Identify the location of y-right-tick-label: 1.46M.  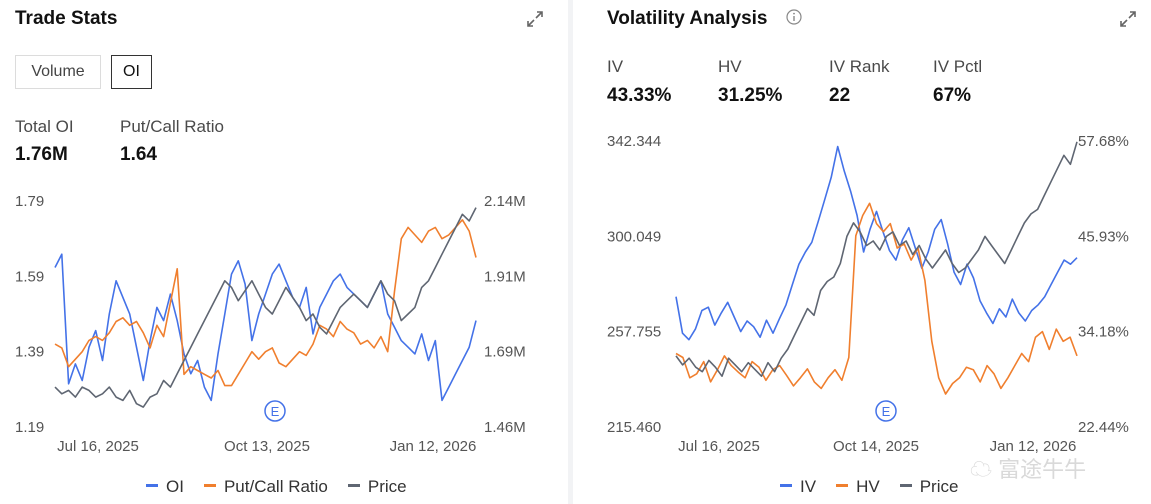
(505, 427).